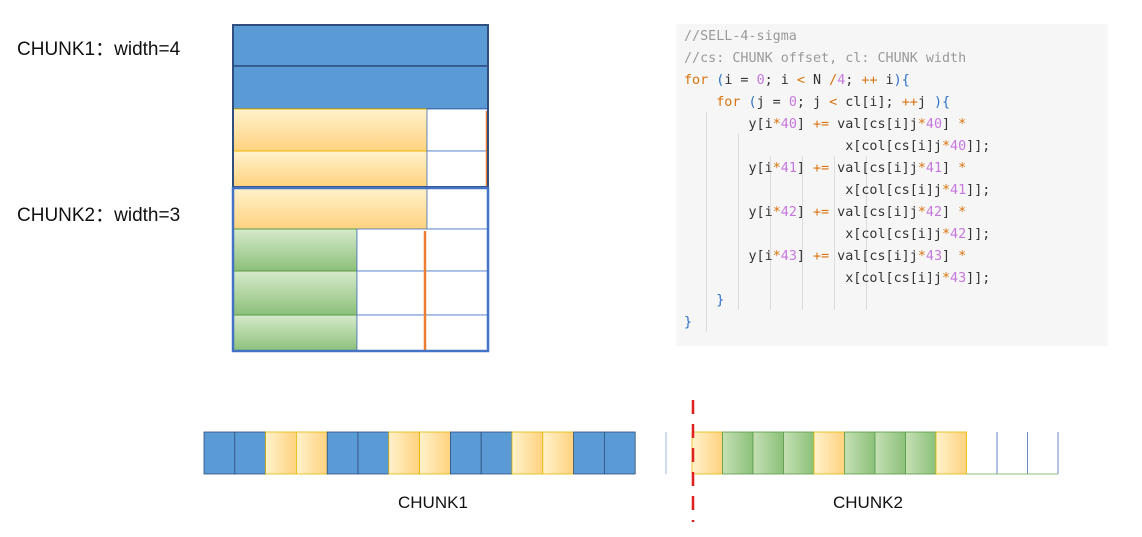 This screenshot has width=1142, height=537. I want to click on matrix-row-7-empty, so click(422, 293).